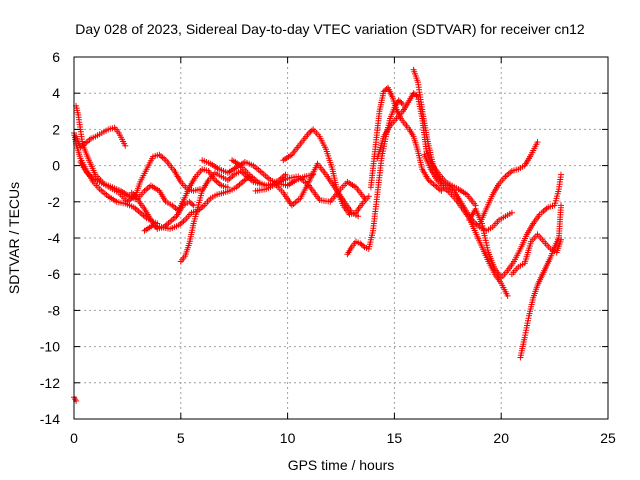 This screenshot has width=640, height=480. What do you see at coordinates (74, 438) in the screenshot?
I see `x-tick-label: 0` at bounding box center [74, 438].